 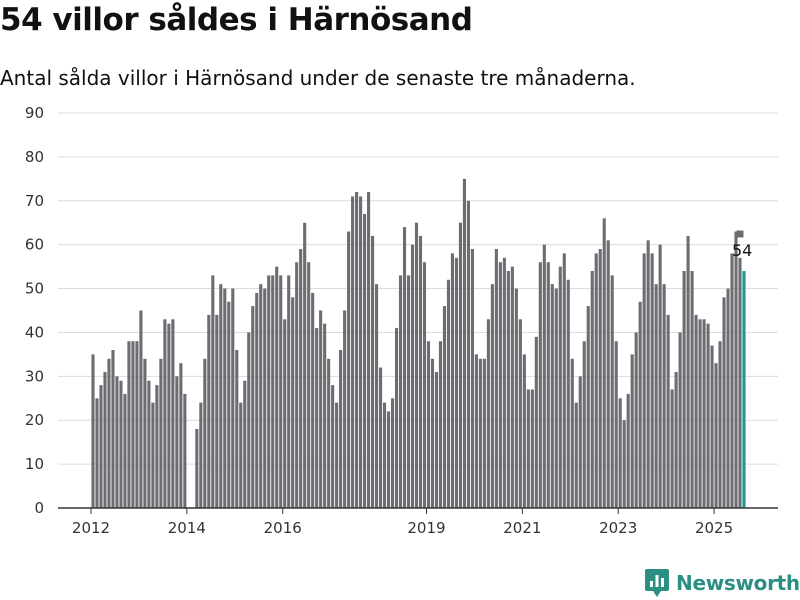 I want to click on y-tick-label: 60, so click(x=34, y=245).